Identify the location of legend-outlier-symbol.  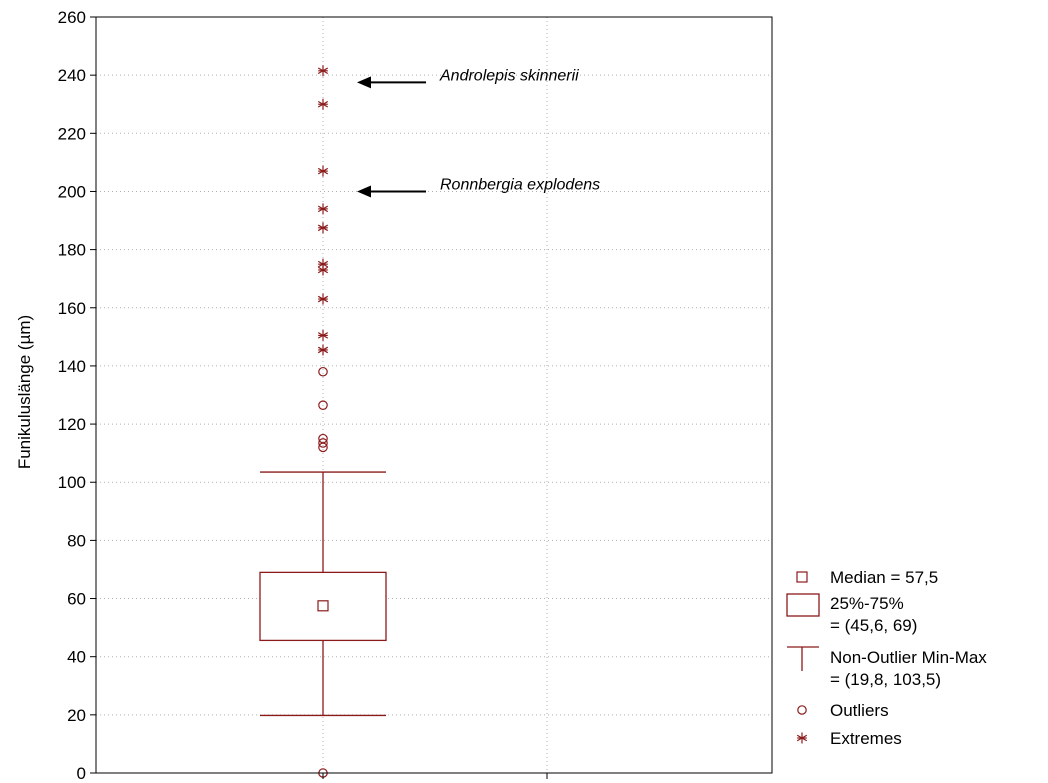
(802, 710).